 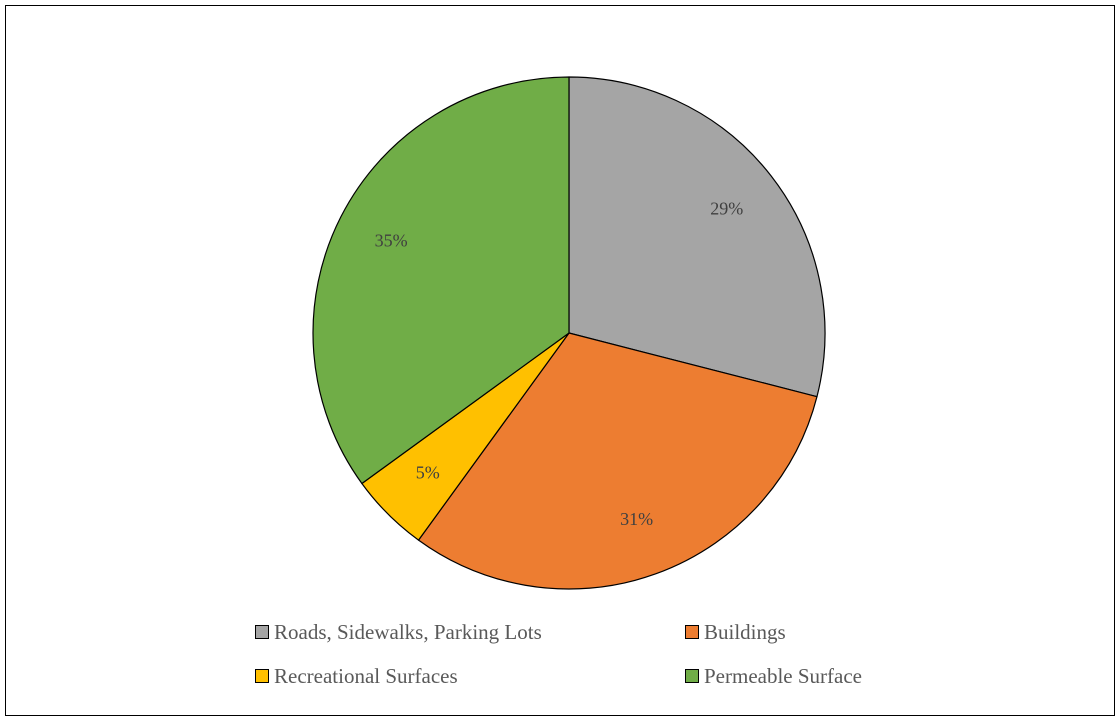 I want to click on legend-item-buildings: Buildings, so click(x=810, y=632).